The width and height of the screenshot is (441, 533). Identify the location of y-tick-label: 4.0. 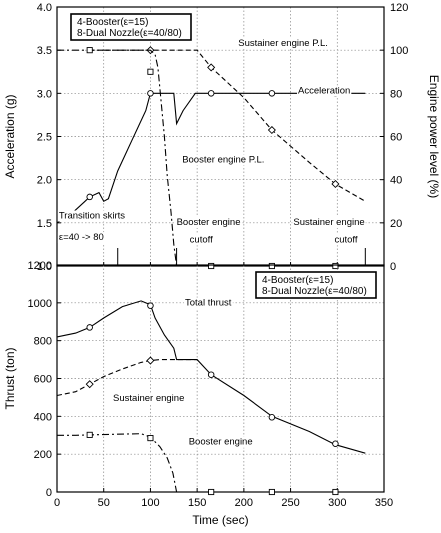
(44, 8).